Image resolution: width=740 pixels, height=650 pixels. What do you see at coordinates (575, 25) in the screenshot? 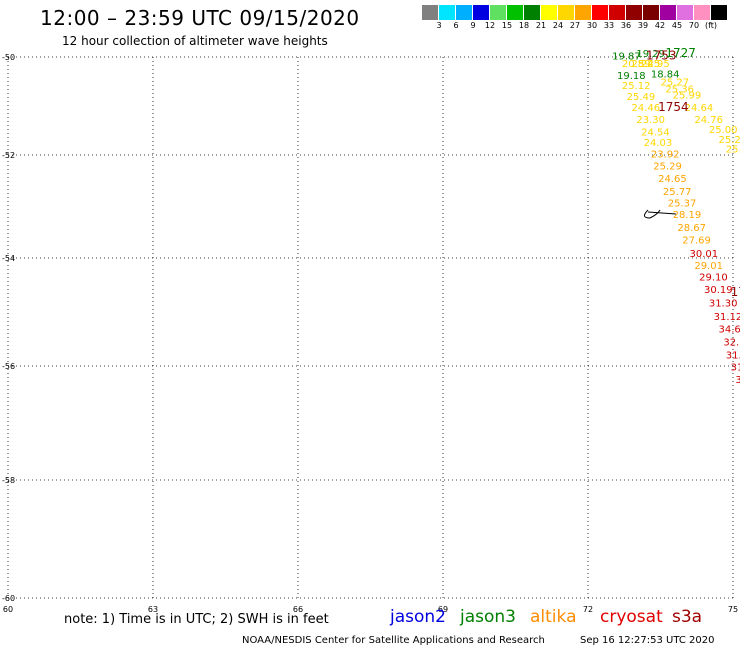
I see `color-scale-label: 27` at bounding box center [575, 25].